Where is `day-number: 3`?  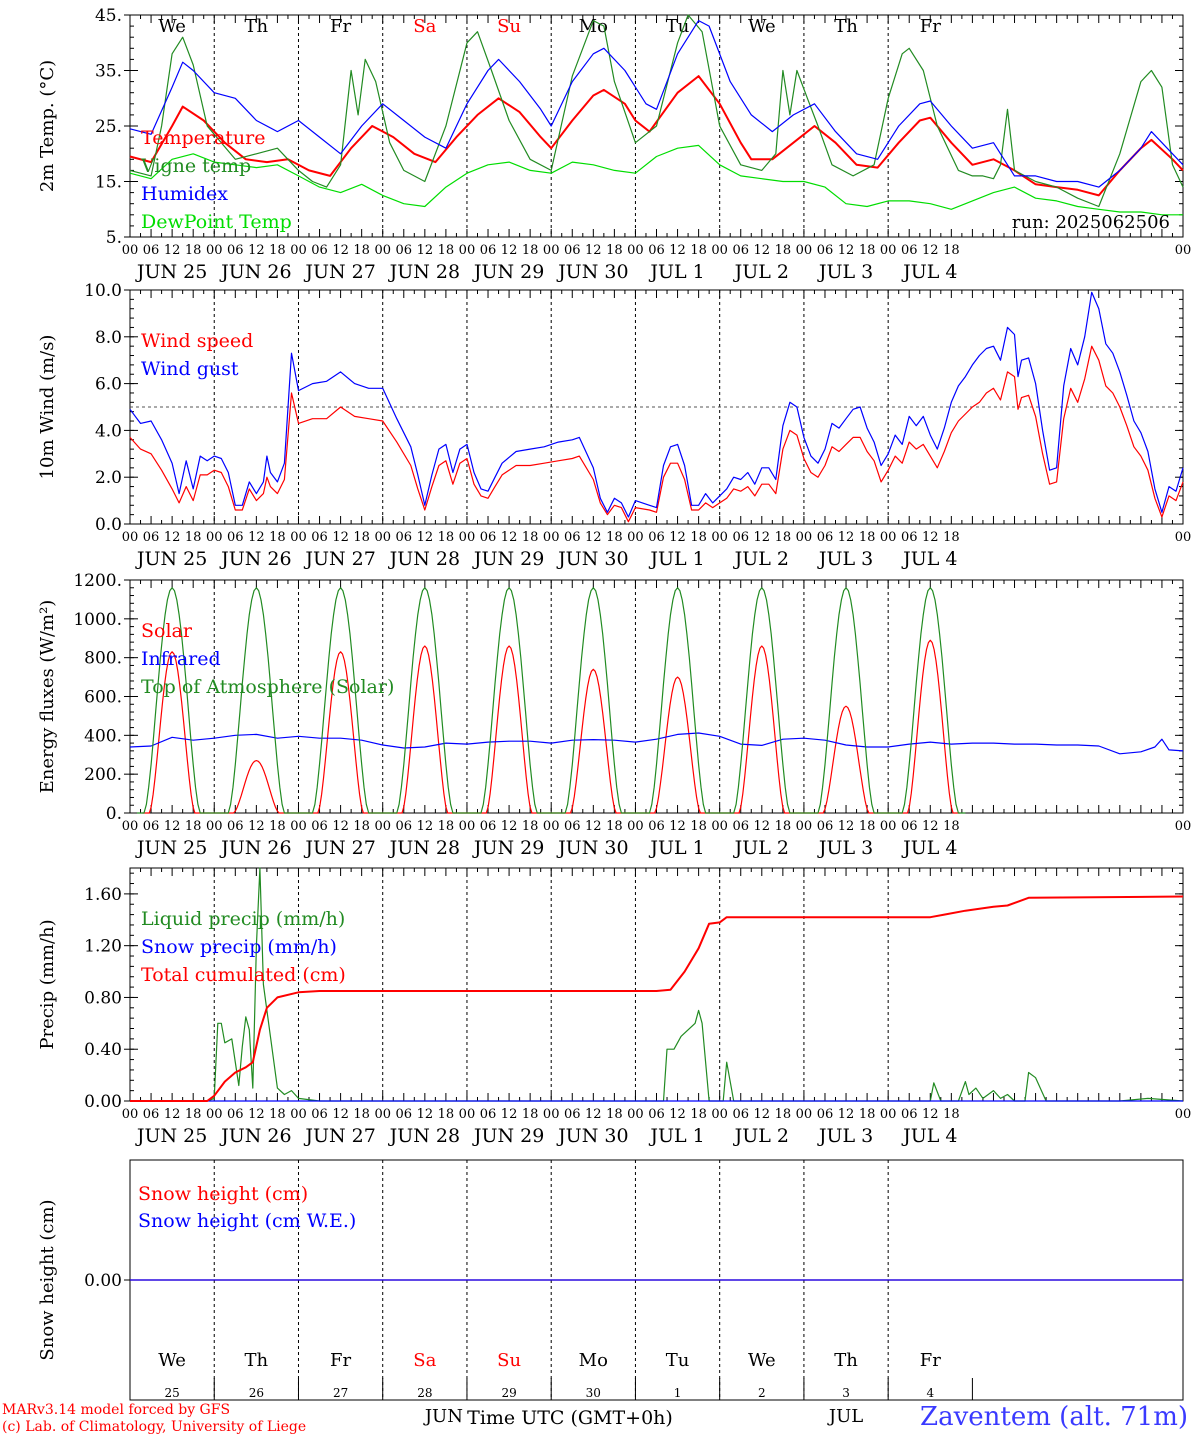 day-number: 3 is located at coordinates (846, 1393).